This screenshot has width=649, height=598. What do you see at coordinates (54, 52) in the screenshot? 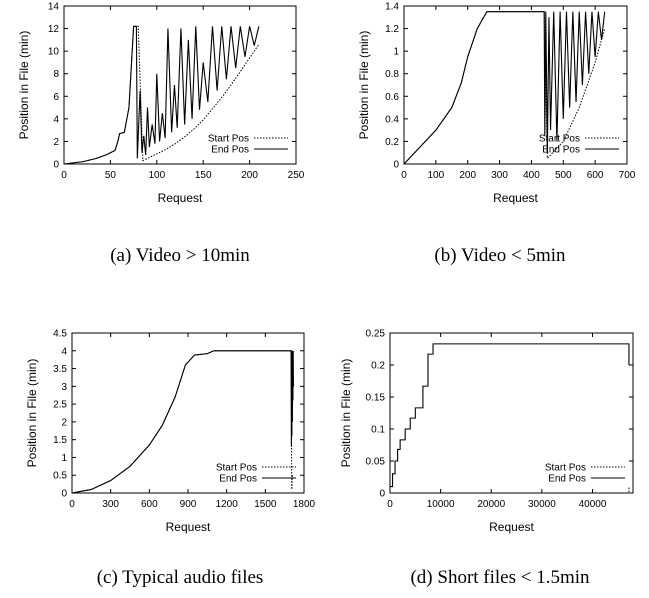
I see `y-tick-label: 10` at bounding box center [54, 52].